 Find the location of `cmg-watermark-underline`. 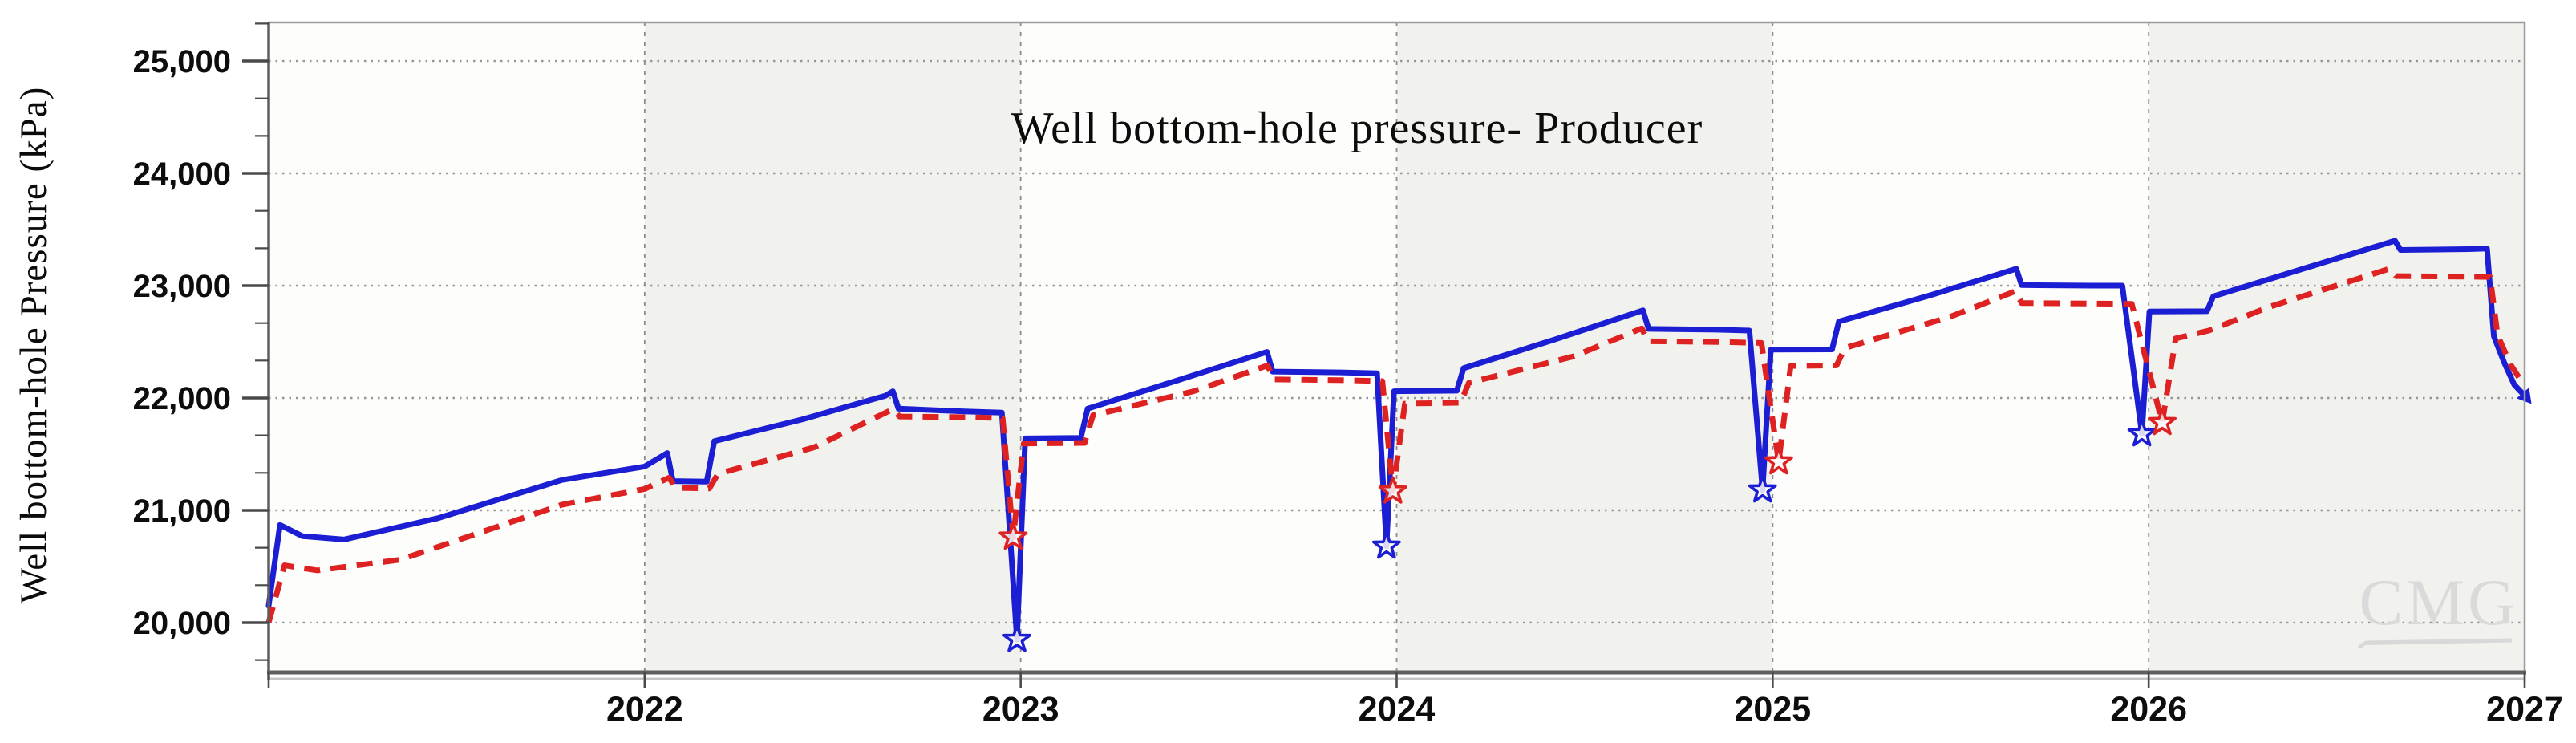

cmg-watermark-underline is located at coordinates (2435, 643).